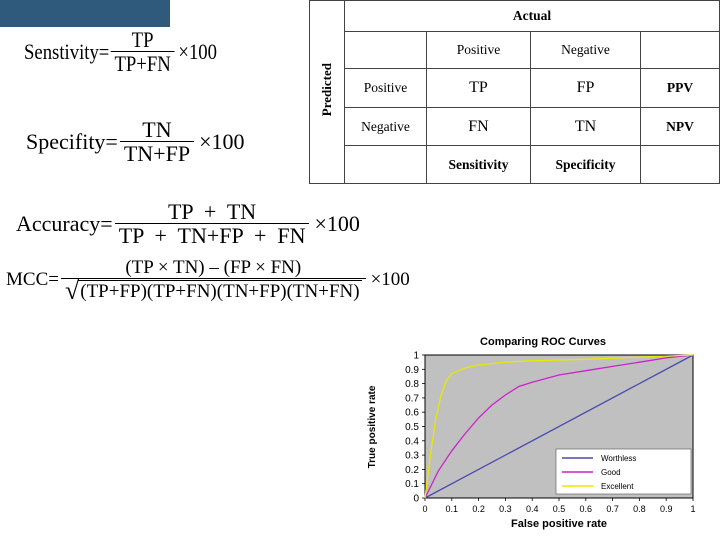  Describe the element at coordinates (623, 471) in the screenshot. I see `chart-legend: Worthless Good Excellent` at that location.